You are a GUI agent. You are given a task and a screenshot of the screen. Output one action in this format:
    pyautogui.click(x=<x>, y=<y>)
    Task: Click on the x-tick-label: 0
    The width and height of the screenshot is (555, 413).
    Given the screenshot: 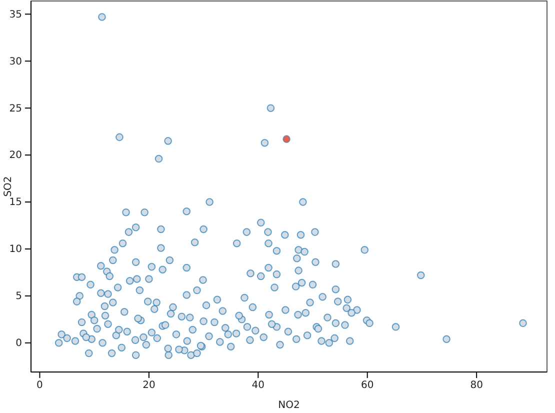 What is the action you would take?
    pyautogui.click(x=39, y=386)
    